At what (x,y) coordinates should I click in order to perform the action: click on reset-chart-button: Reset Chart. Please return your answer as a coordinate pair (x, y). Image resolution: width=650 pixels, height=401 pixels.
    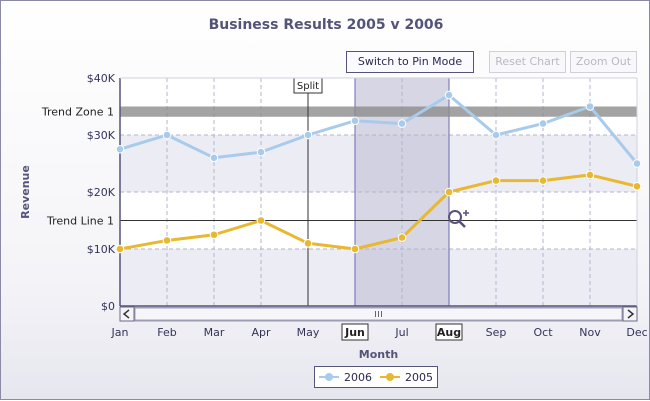
    Looking at the image, I should click on (527, 62).